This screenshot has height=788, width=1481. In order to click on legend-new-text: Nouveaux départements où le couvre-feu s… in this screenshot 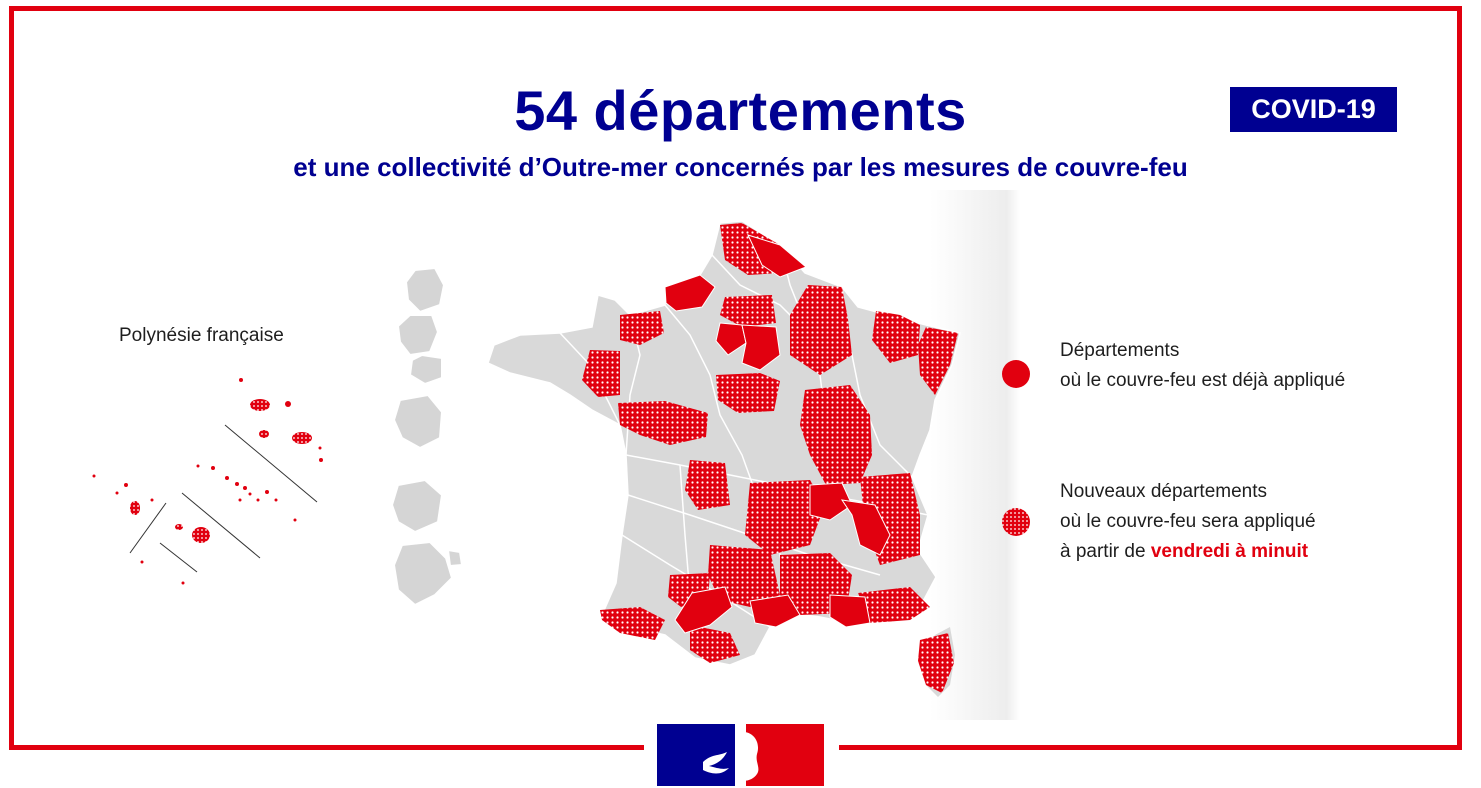, I will do `click(1188, 522)`.